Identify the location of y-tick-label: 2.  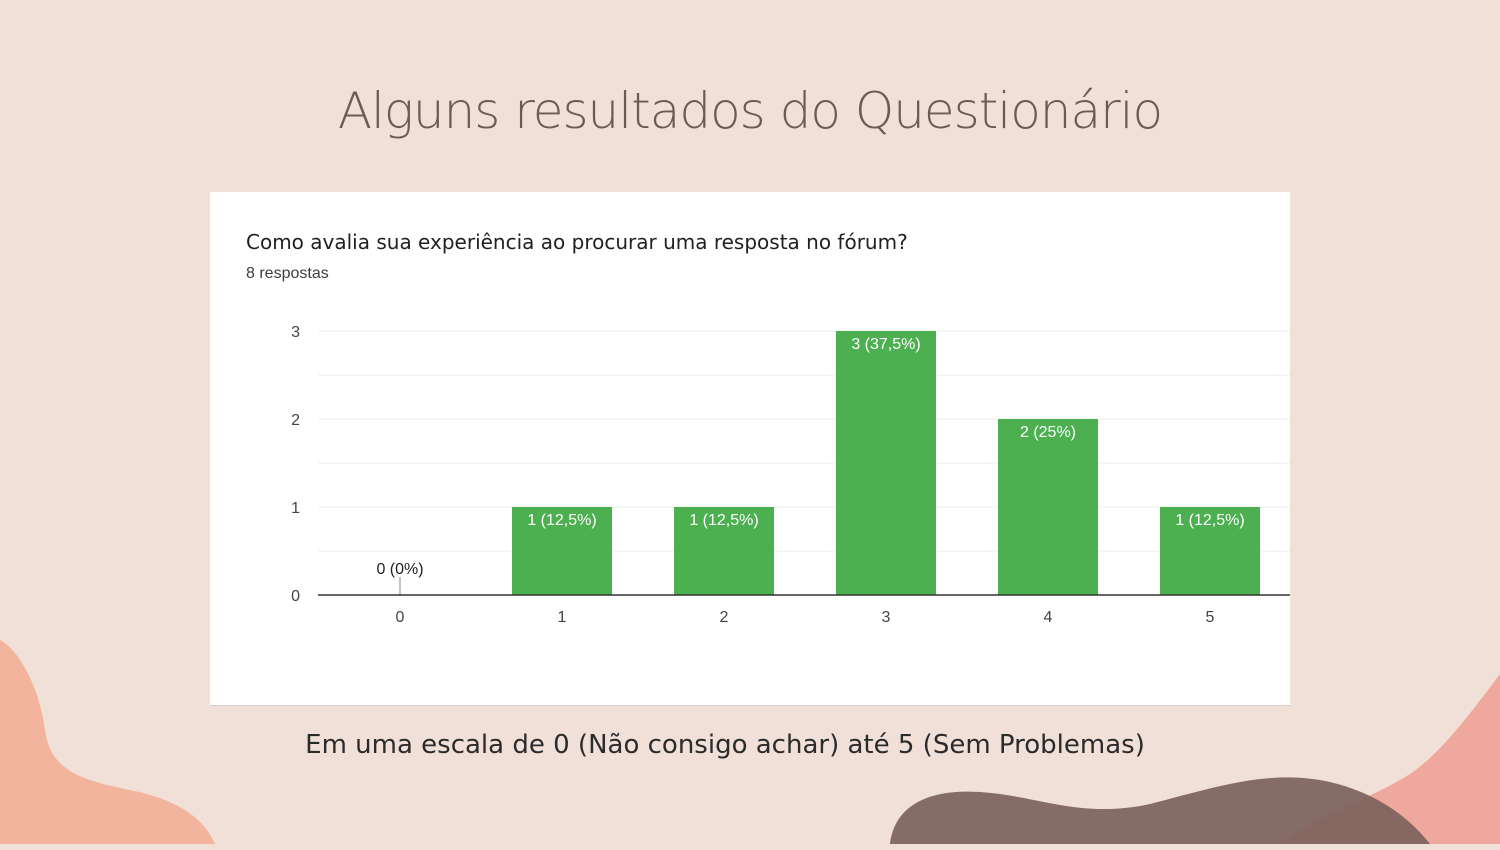
(295, 420).